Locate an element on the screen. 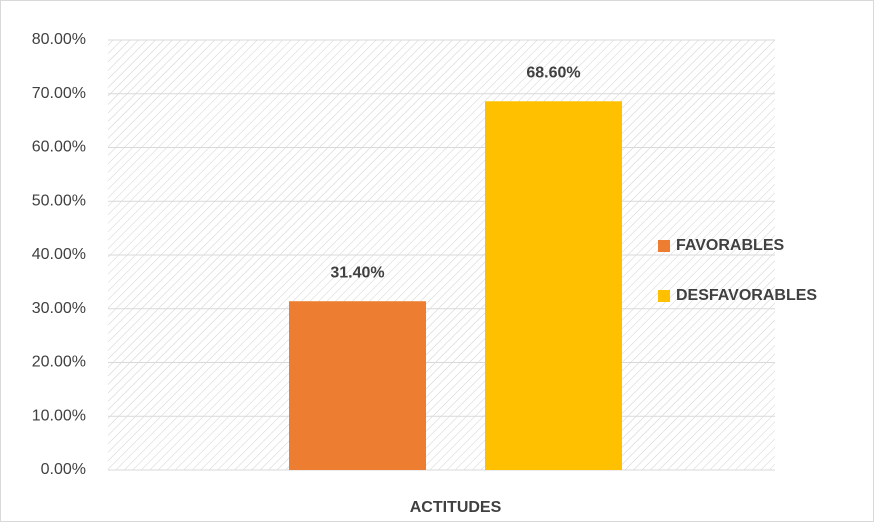 The image size is (875, 523). x-tick-label: ACTITUDES is located at coordinates (456, 507).